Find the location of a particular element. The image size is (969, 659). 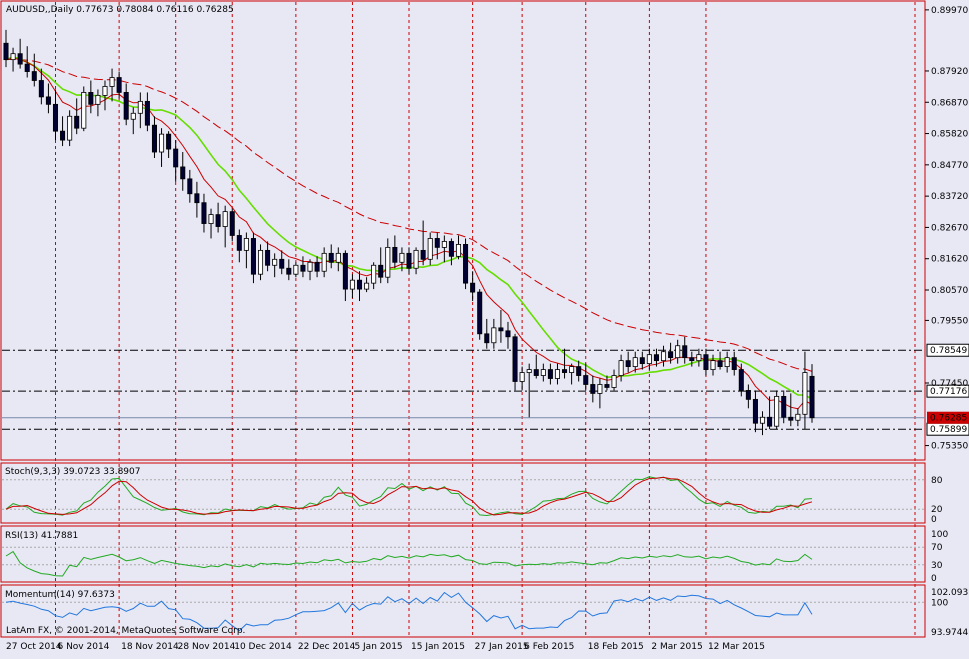

rsi-header: RSI(13) 41.7881 is located at coordinates (41, 536).